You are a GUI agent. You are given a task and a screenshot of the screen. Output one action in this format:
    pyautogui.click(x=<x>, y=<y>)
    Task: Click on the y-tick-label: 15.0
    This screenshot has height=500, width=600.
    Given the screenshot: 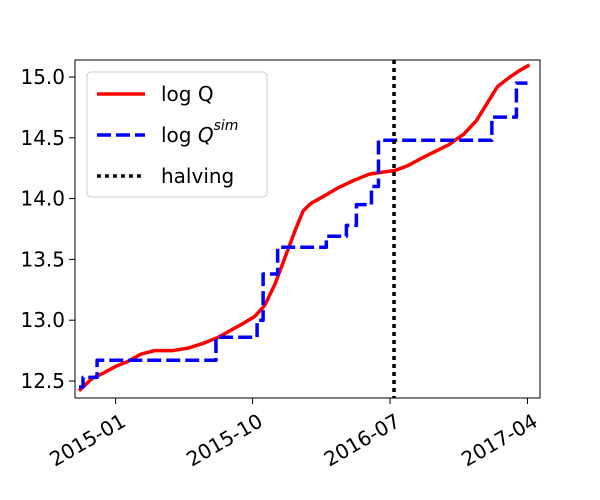 What is the action you would take?
    pyautogui.click(x=42, y=77)
    